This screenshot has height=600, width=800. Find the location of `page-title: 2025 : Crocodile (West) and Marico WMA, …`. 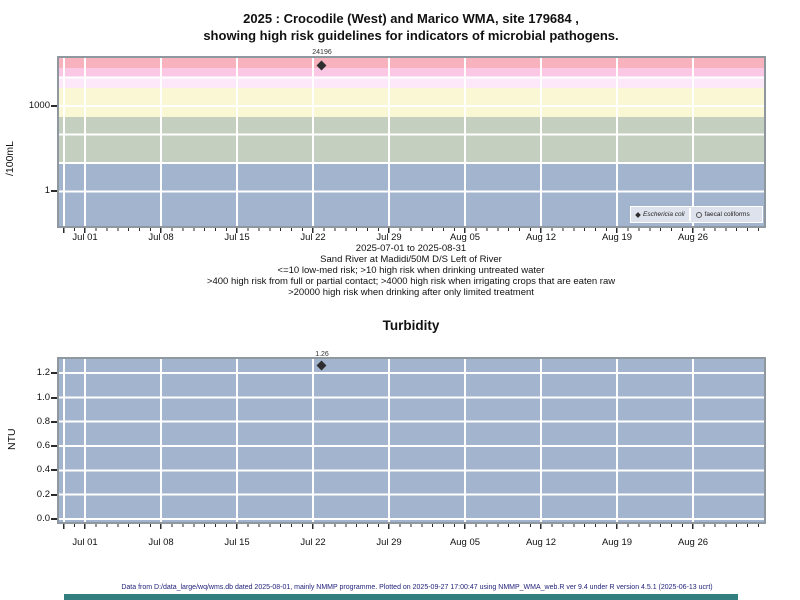

page-title: 2025 : Crocodile (West) and Marico WMA, … is located at coordinates (405, 27).